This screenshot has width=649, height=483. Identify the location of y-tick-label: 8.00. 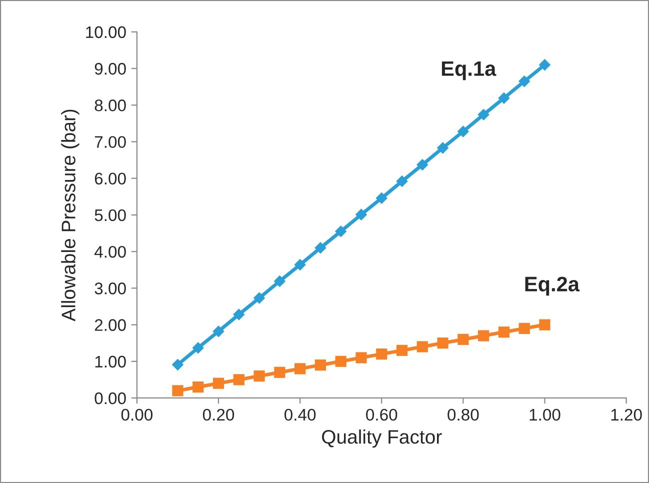
(110, 106).